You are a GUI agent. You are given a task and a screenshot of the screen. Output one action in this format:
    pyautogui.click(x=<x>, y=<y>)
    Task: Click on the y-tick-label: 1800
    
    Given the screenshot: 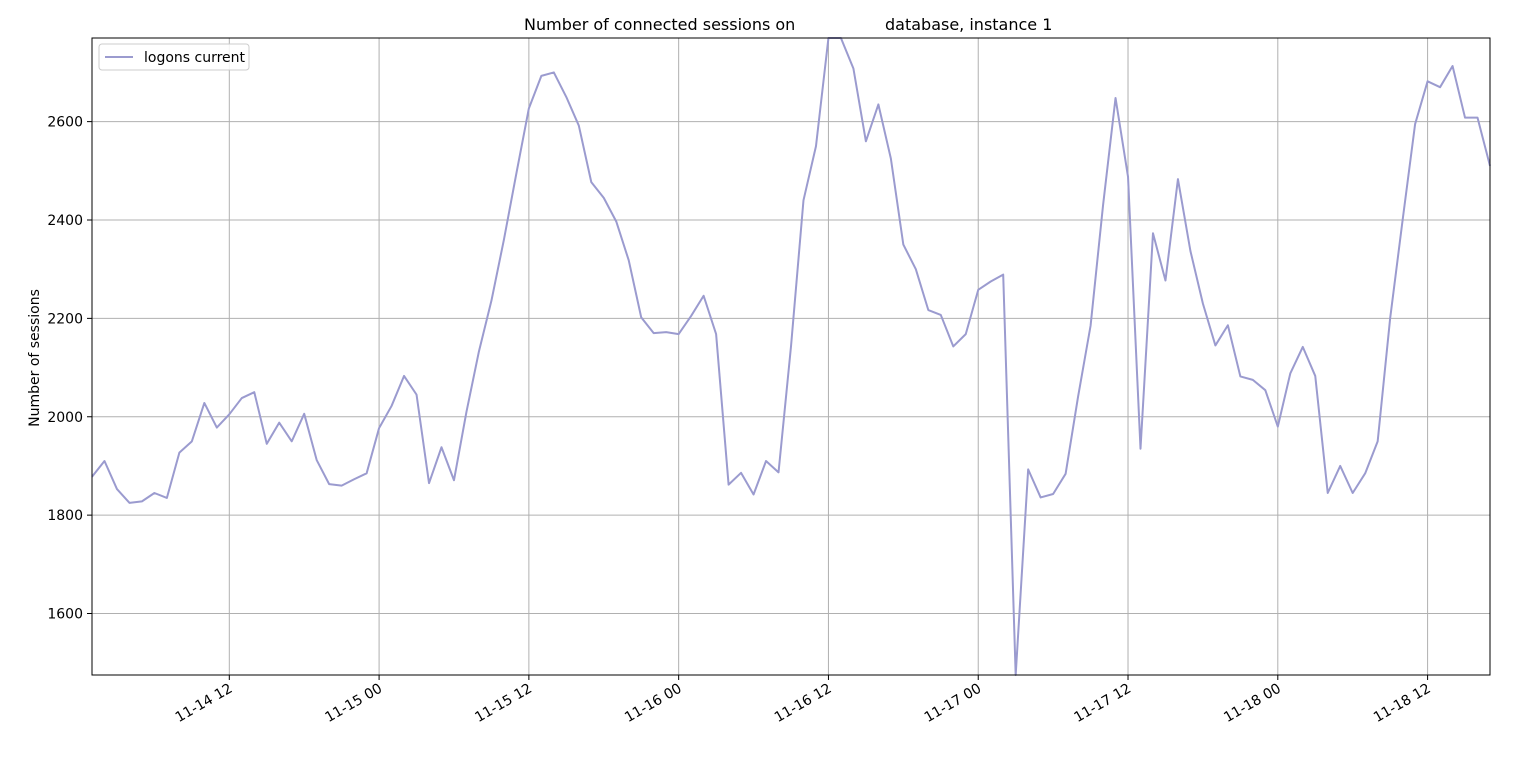 What is the action you would take?
    pyautogui.click(x=65, y=516)
    